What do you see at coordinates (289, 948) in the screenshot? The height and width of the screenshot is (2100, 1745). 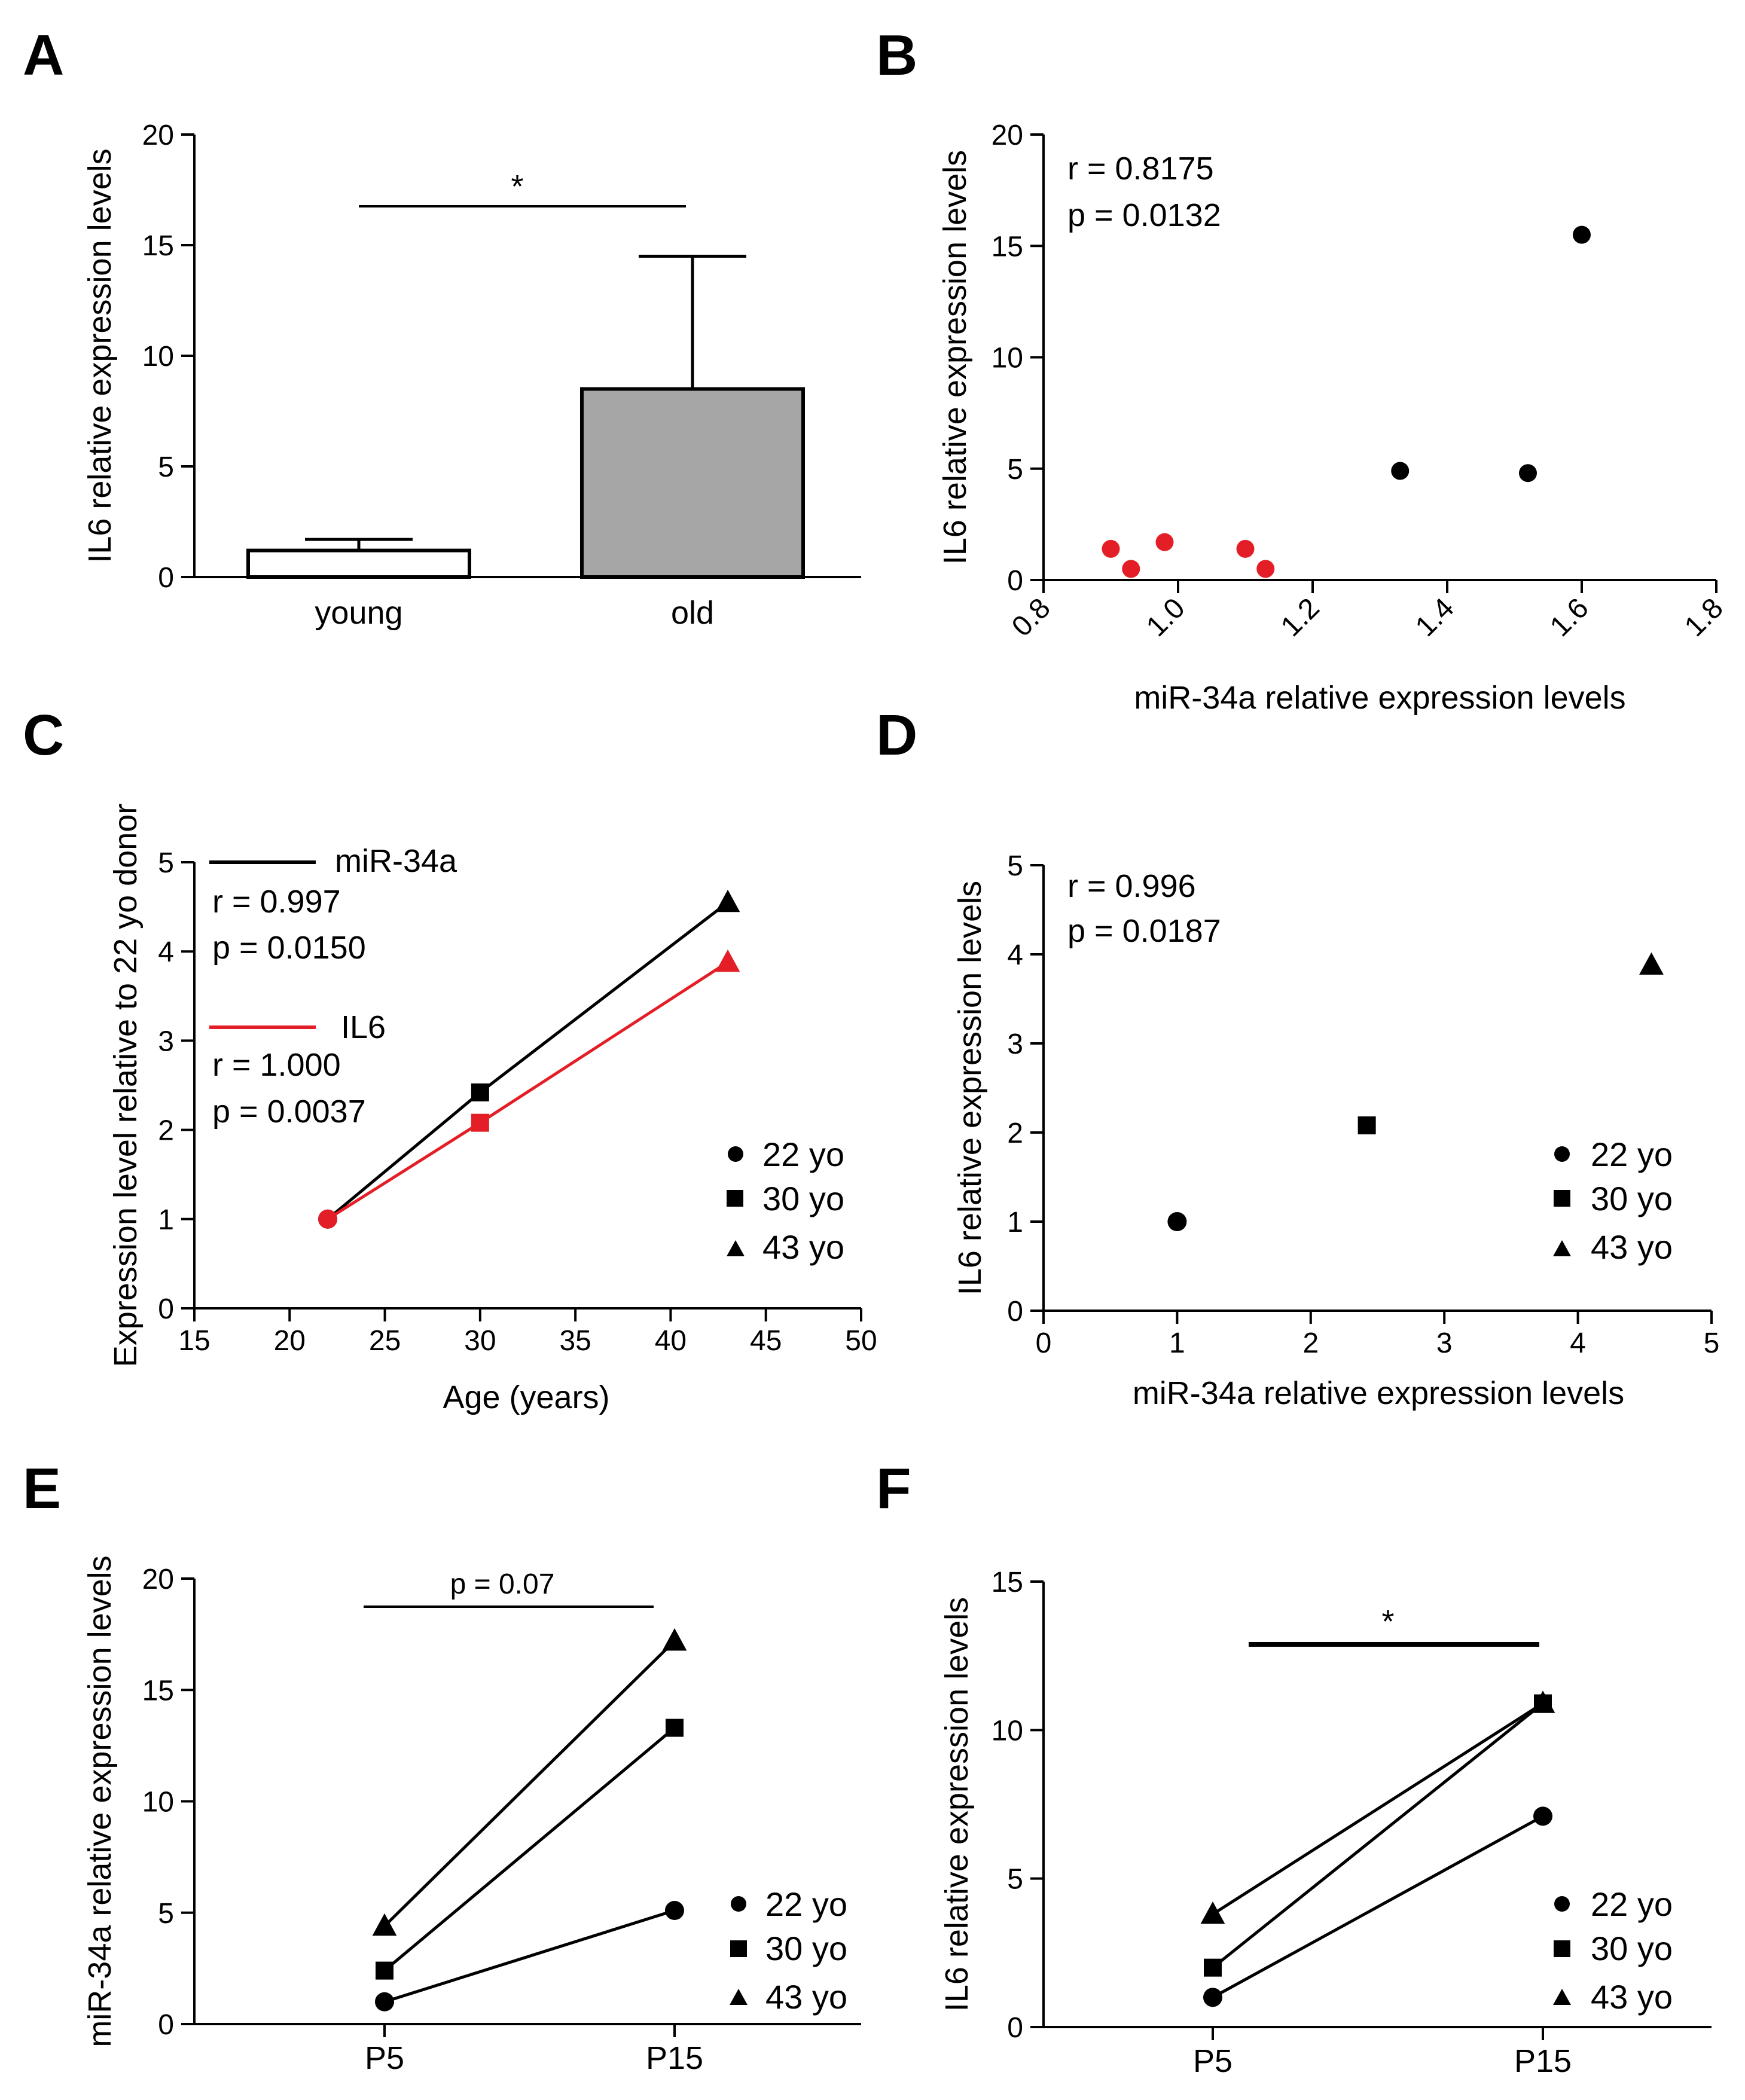 I see `p-value-mir34a: p = 0.0150` at bounding box center [289, 948].